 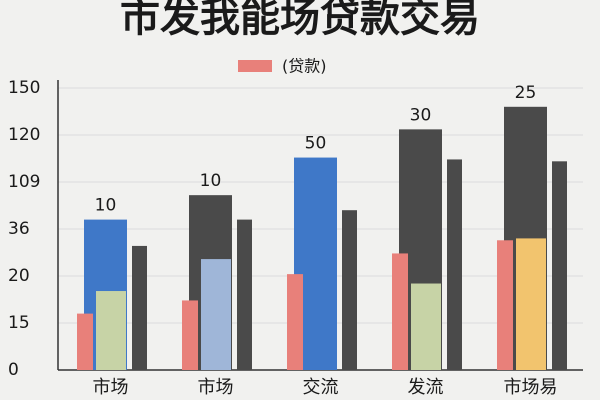 What do you see at coordinates (304, 66) in the screenshot?
I see `legend-label: (贷款)` at bounding box center [304, 66].